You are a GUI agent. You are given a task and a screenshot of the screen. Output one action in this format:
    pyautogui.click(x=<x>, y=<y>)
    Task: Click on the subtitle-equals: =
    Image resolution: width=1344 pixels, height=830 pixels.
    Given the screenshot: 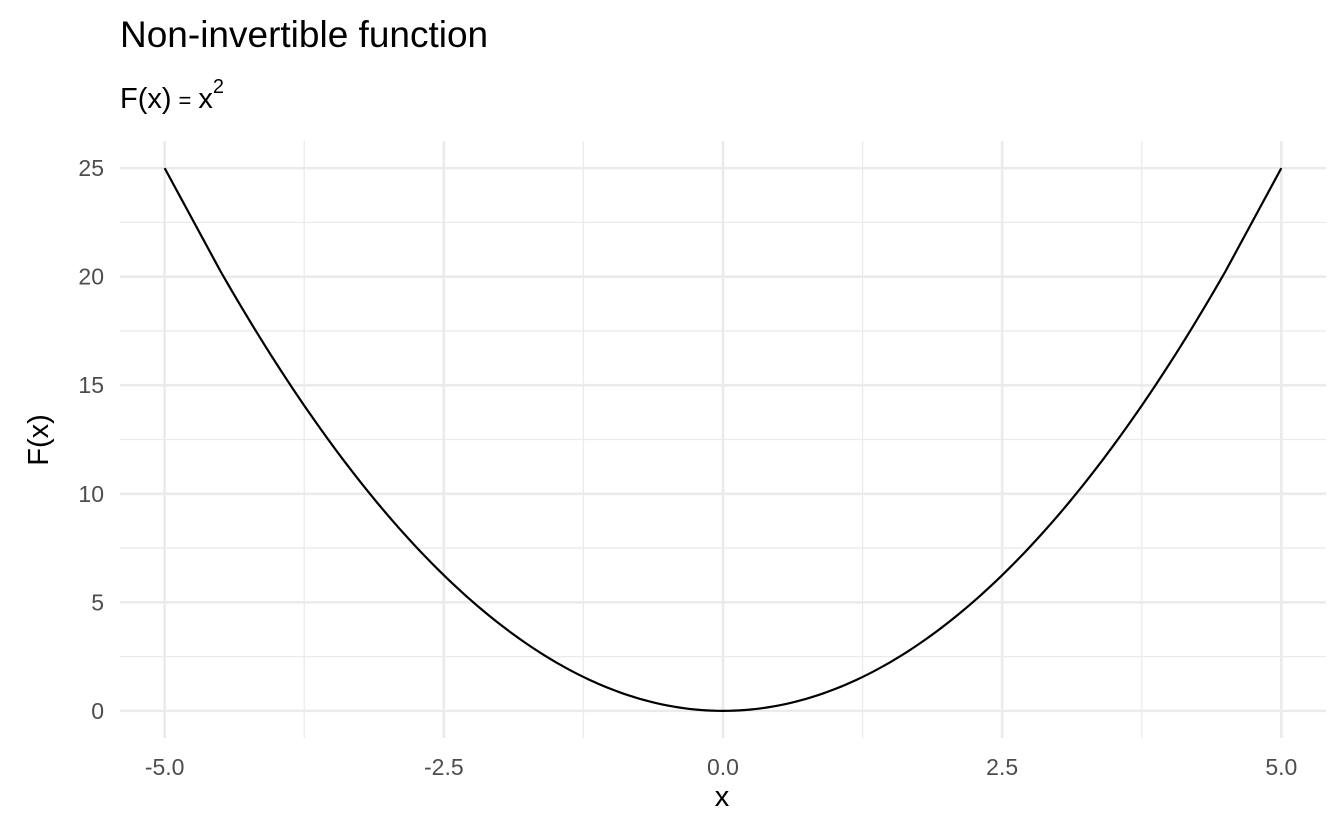 What is the action you would take?
    pyautogui.click(x=185, y=100)
    